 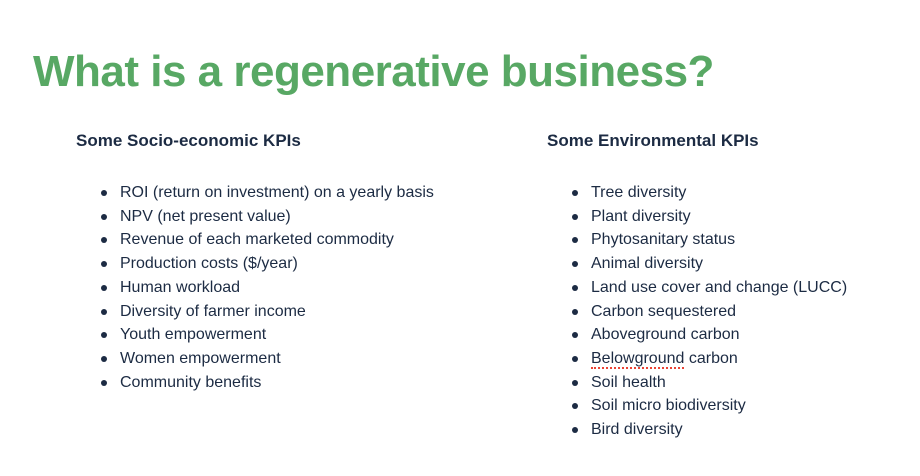 I want to click on kpi-list-item: Soil health, so click(x=727, y=383).